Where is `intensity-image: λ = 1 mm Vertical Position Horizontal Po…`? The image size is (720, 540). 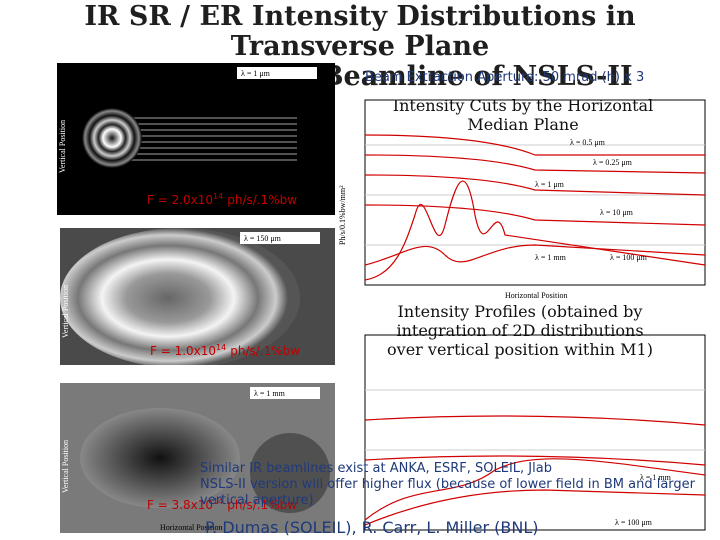
intensity-image: λ = 1 mm Vertical Position Horizontal Po… is located at coordinates (197, 458).